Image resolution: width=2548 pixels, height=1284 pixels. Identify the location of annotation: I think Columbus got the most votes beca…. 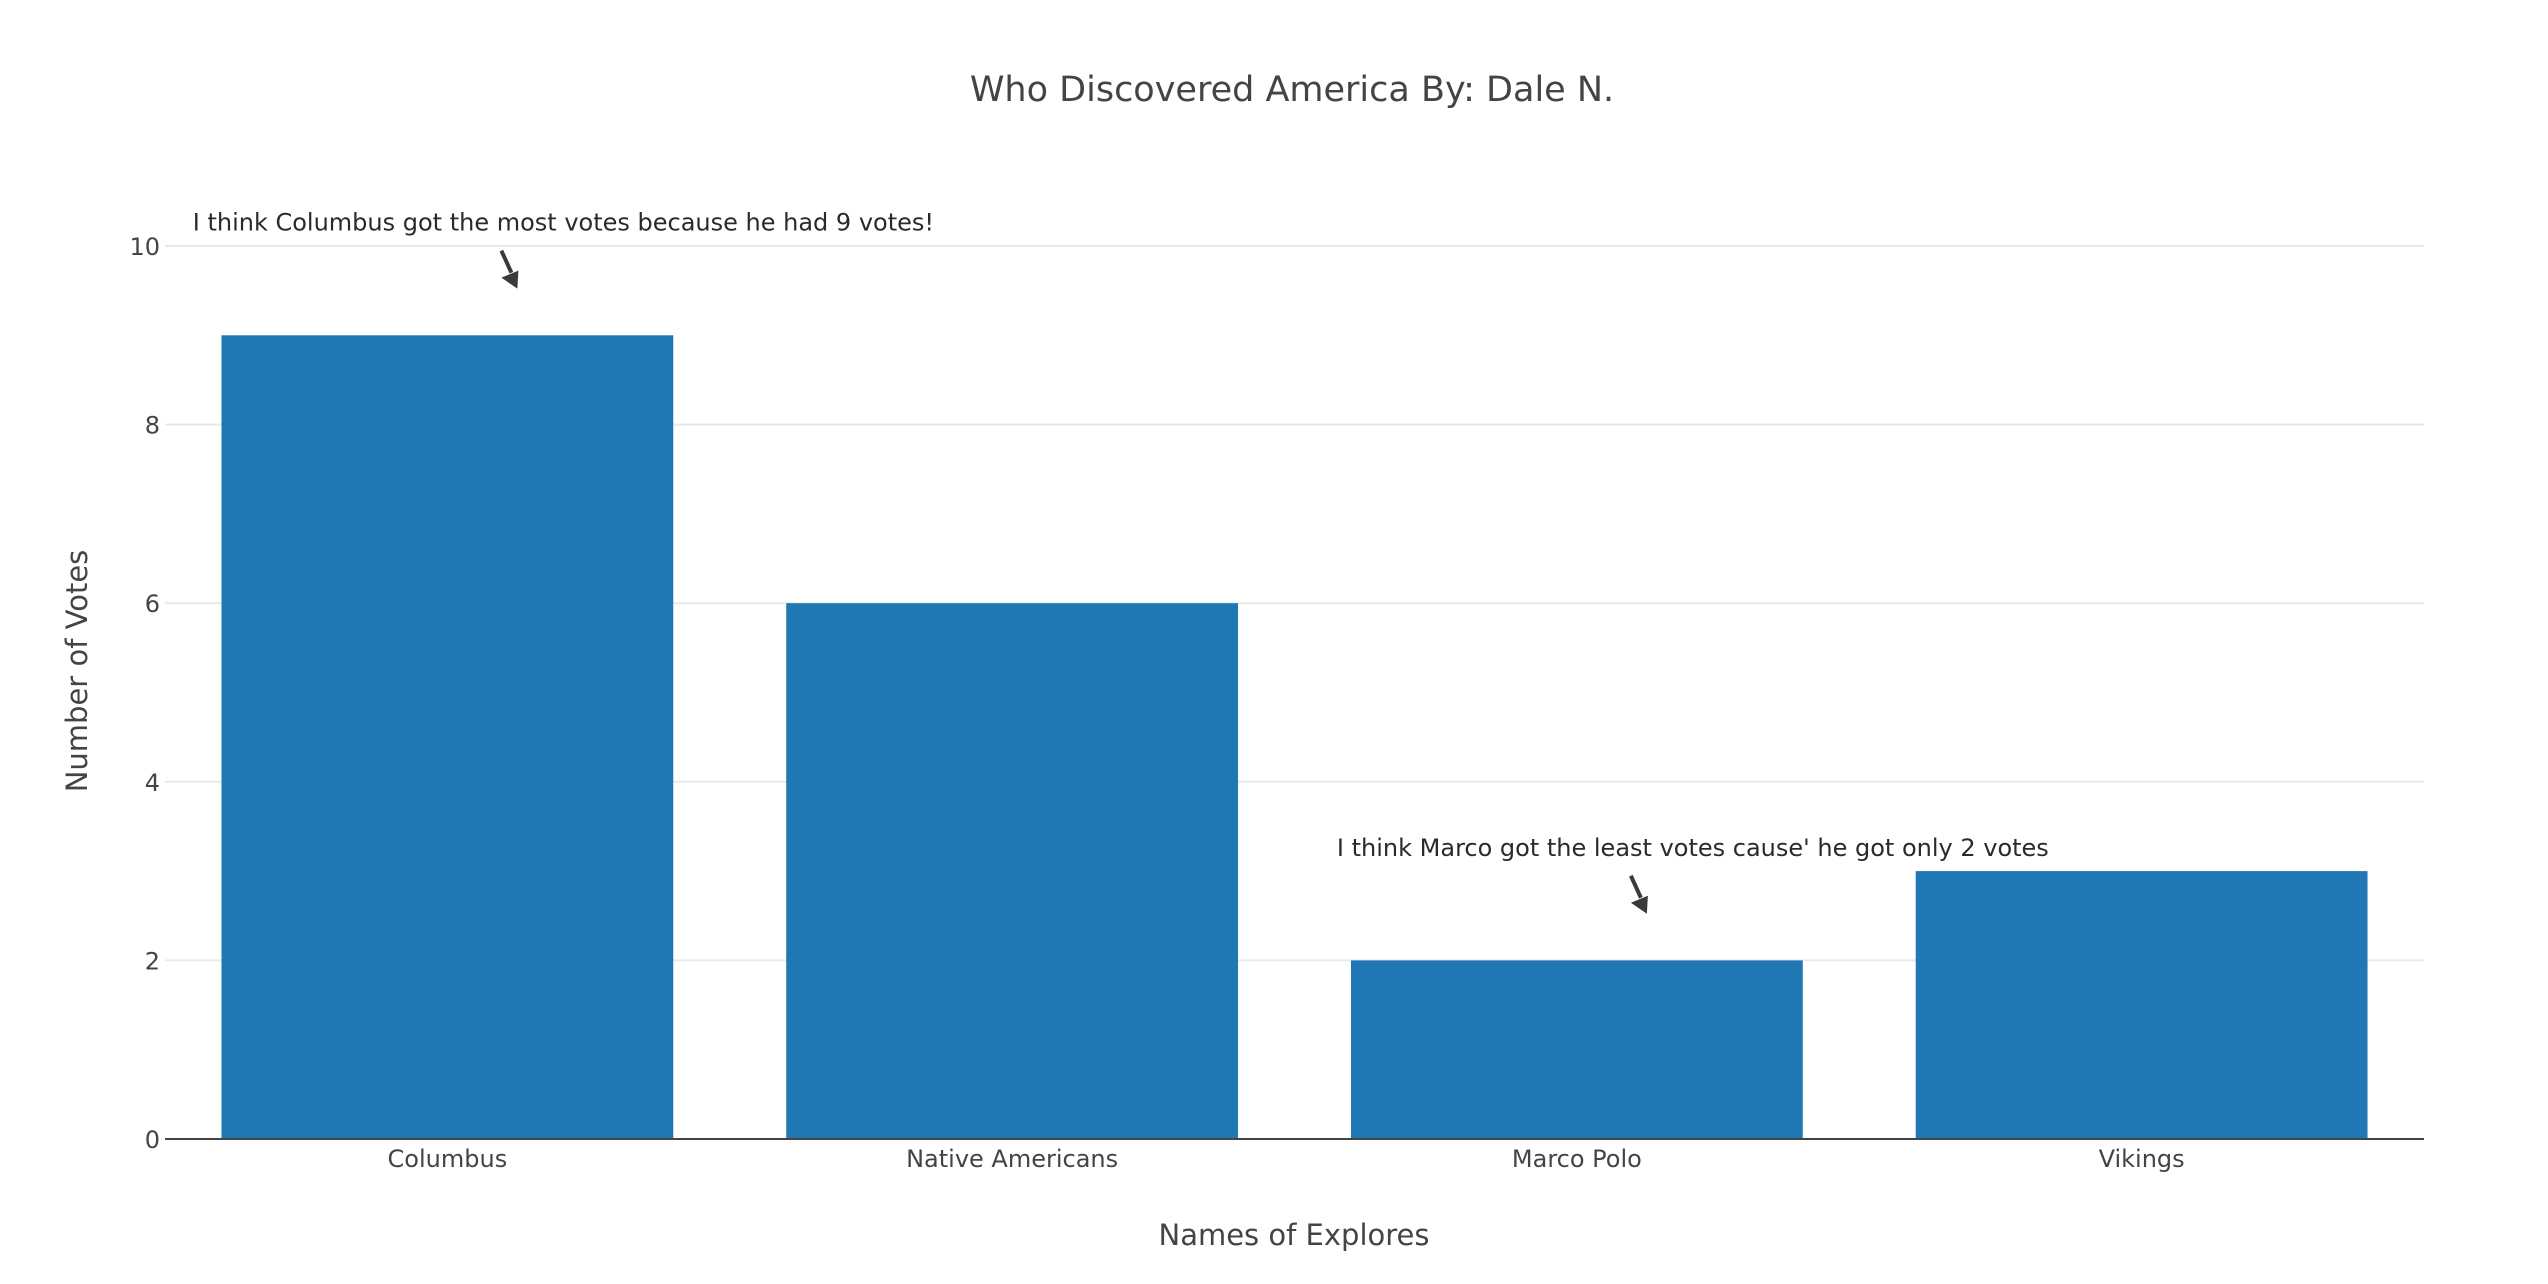
(563, 249).